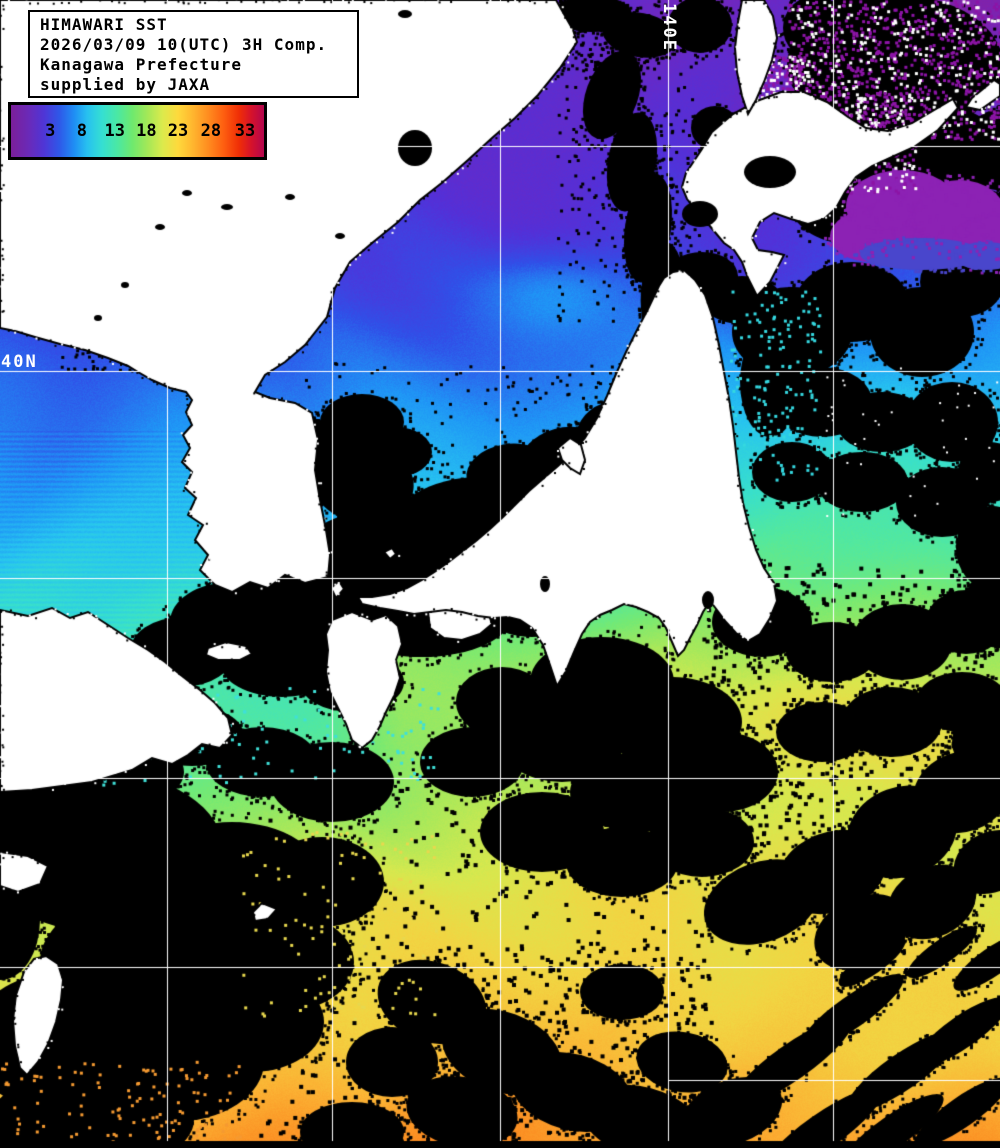 Image resolution: width=1000 pixels, height=1148 pixels. Describe the element at coordinates (245, 131) in the screenshot. I see `colorbar-tick: 33` at that location.